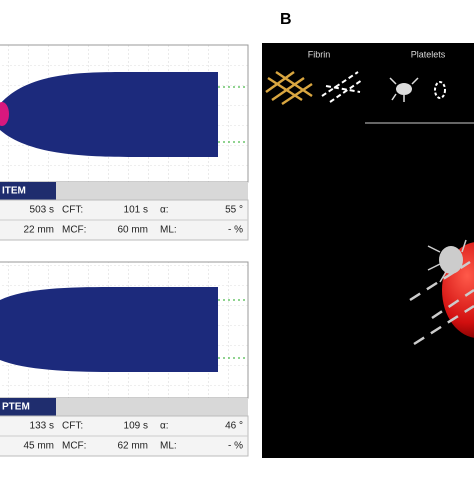  Describe the element at coordinates (38, 446) in the screenshot. I see `result-cell: 45 mm` at that location.